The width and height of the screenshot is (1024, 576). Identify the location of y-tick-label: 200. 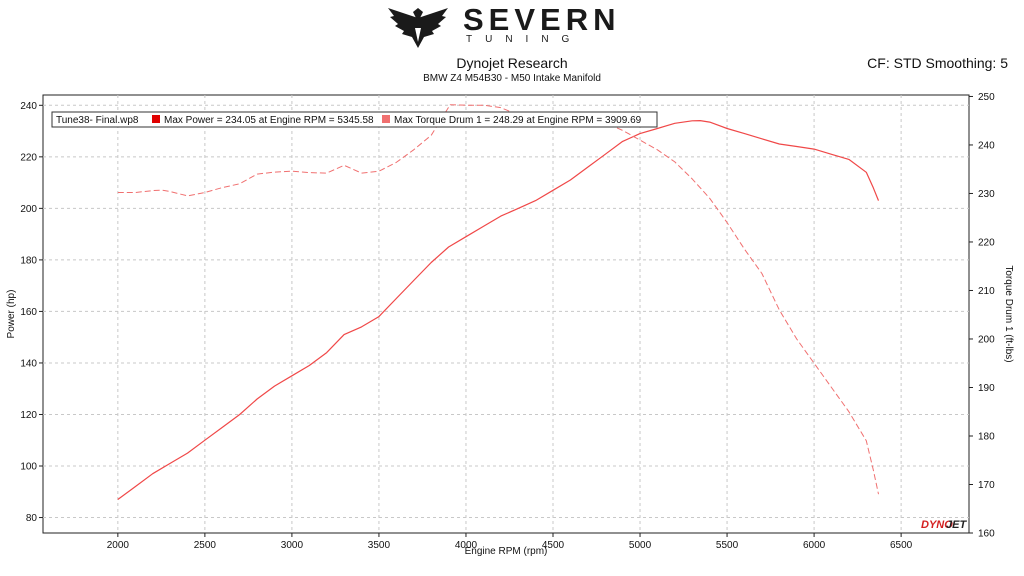
(28, 209).